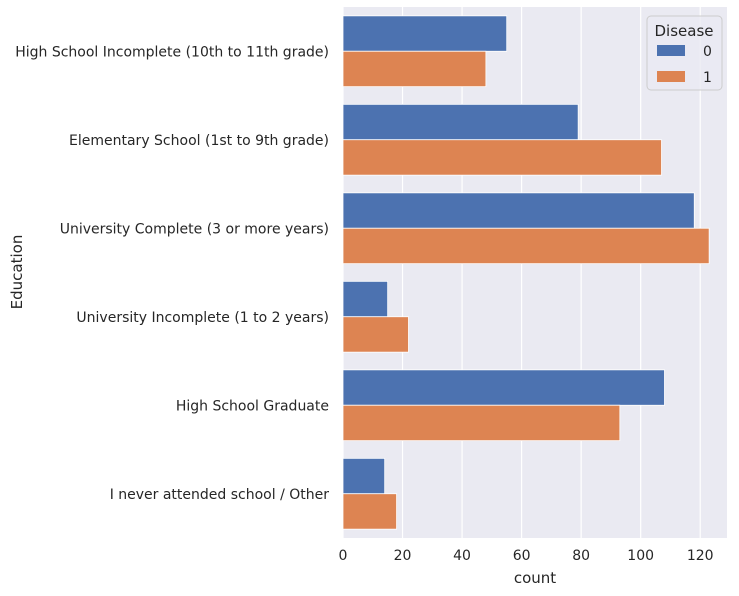 The height and width of the screenshot is (596, 739). I want to click on legend-title: Disease, so click(684, 31).